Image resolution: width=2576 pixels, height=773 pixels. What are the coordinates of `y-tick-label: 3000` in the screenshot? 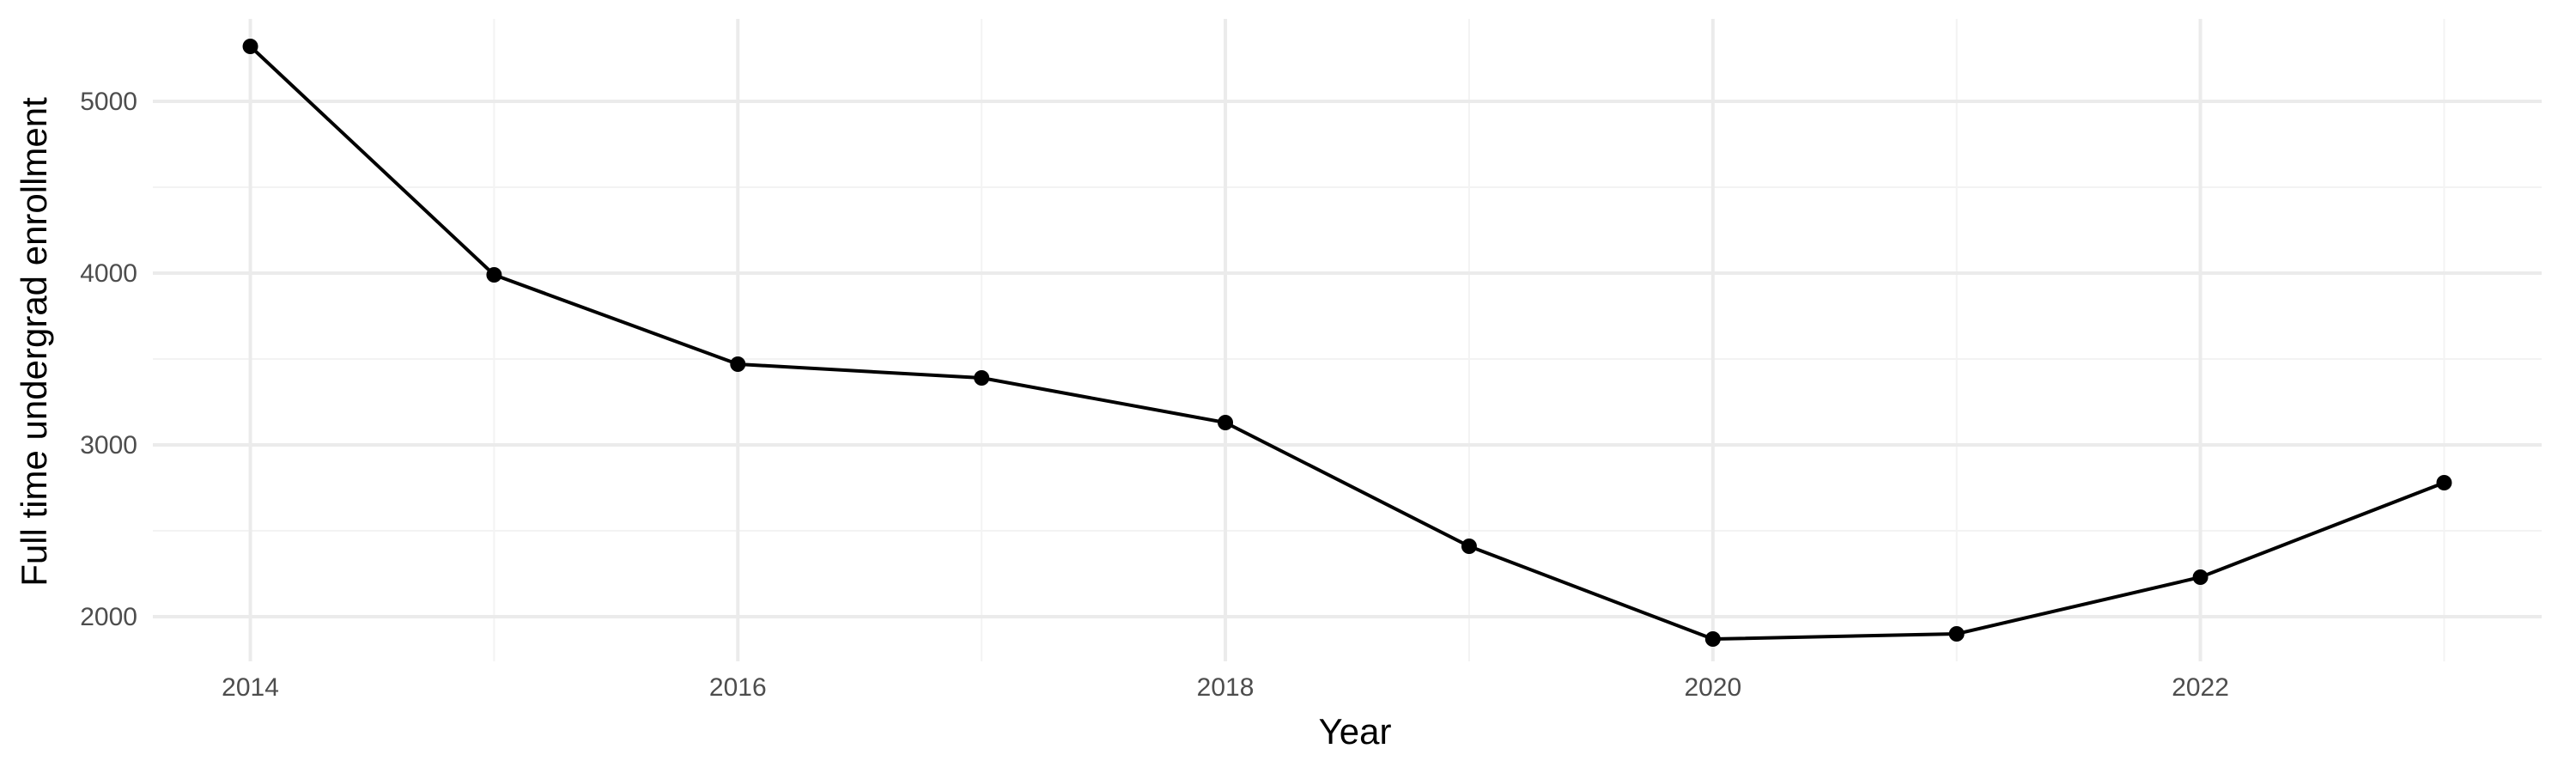 It's located at (109, 445).